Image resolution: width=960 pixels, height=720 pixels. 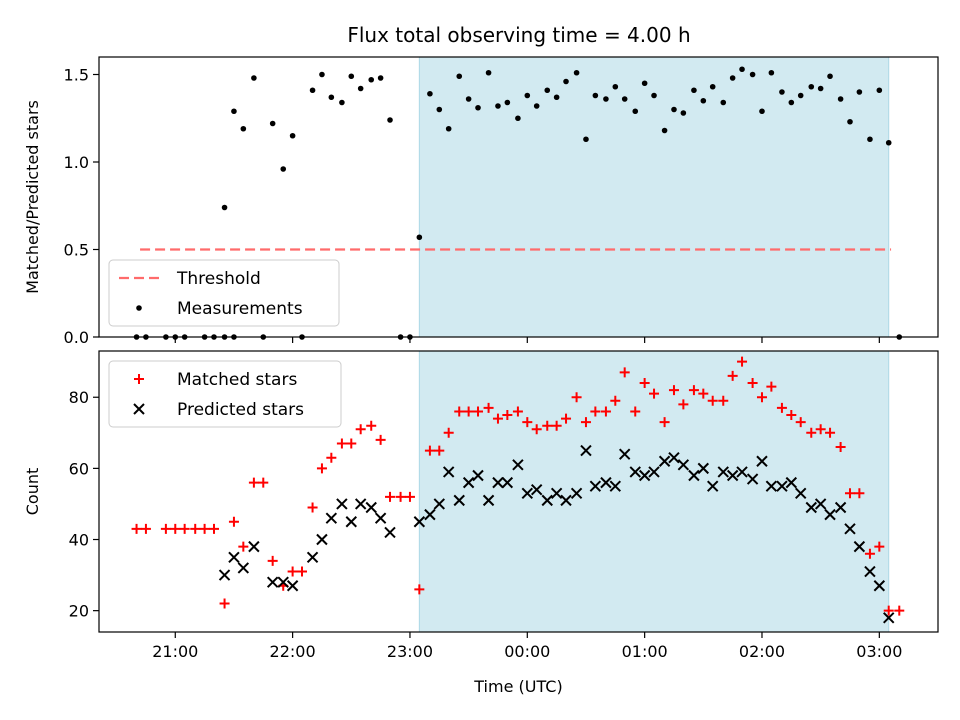 What do you see at coordinates (518, 35) in the screenshot?
I see `chart-title: Flux total observing time = 4.00 h` at bounding box center [518, 35].